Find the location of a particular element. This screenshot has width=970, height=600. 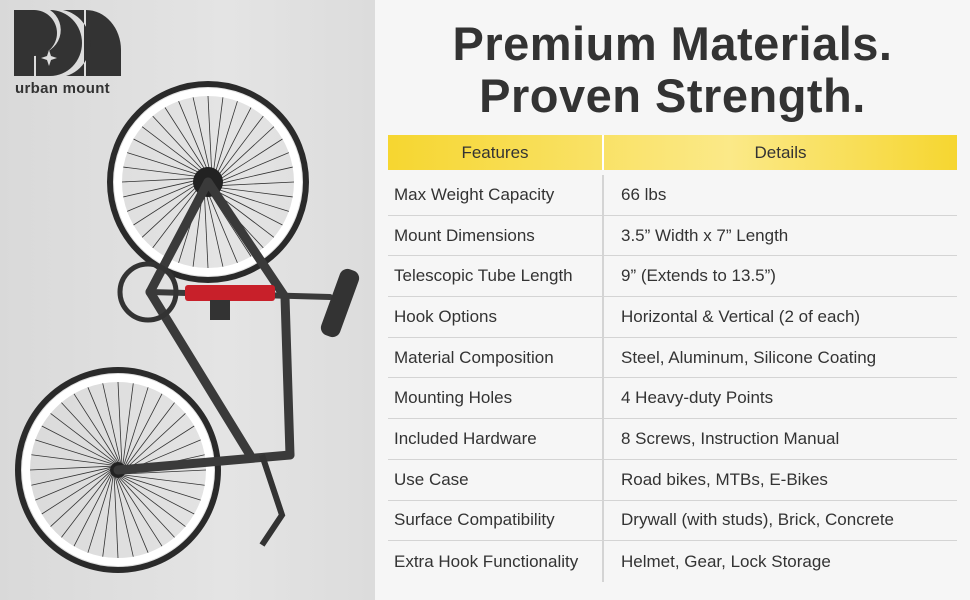

feature-cell: Mounting Holes is located at coordinates (496, 398).